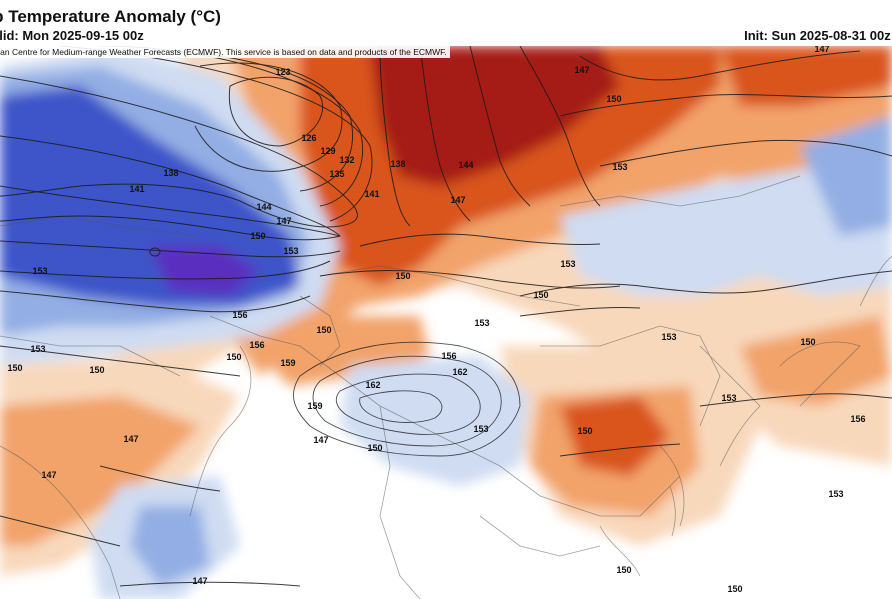 The height and width of the screenshot is (599, 892). I want to click on contour-label: 126, so click(308, 138).